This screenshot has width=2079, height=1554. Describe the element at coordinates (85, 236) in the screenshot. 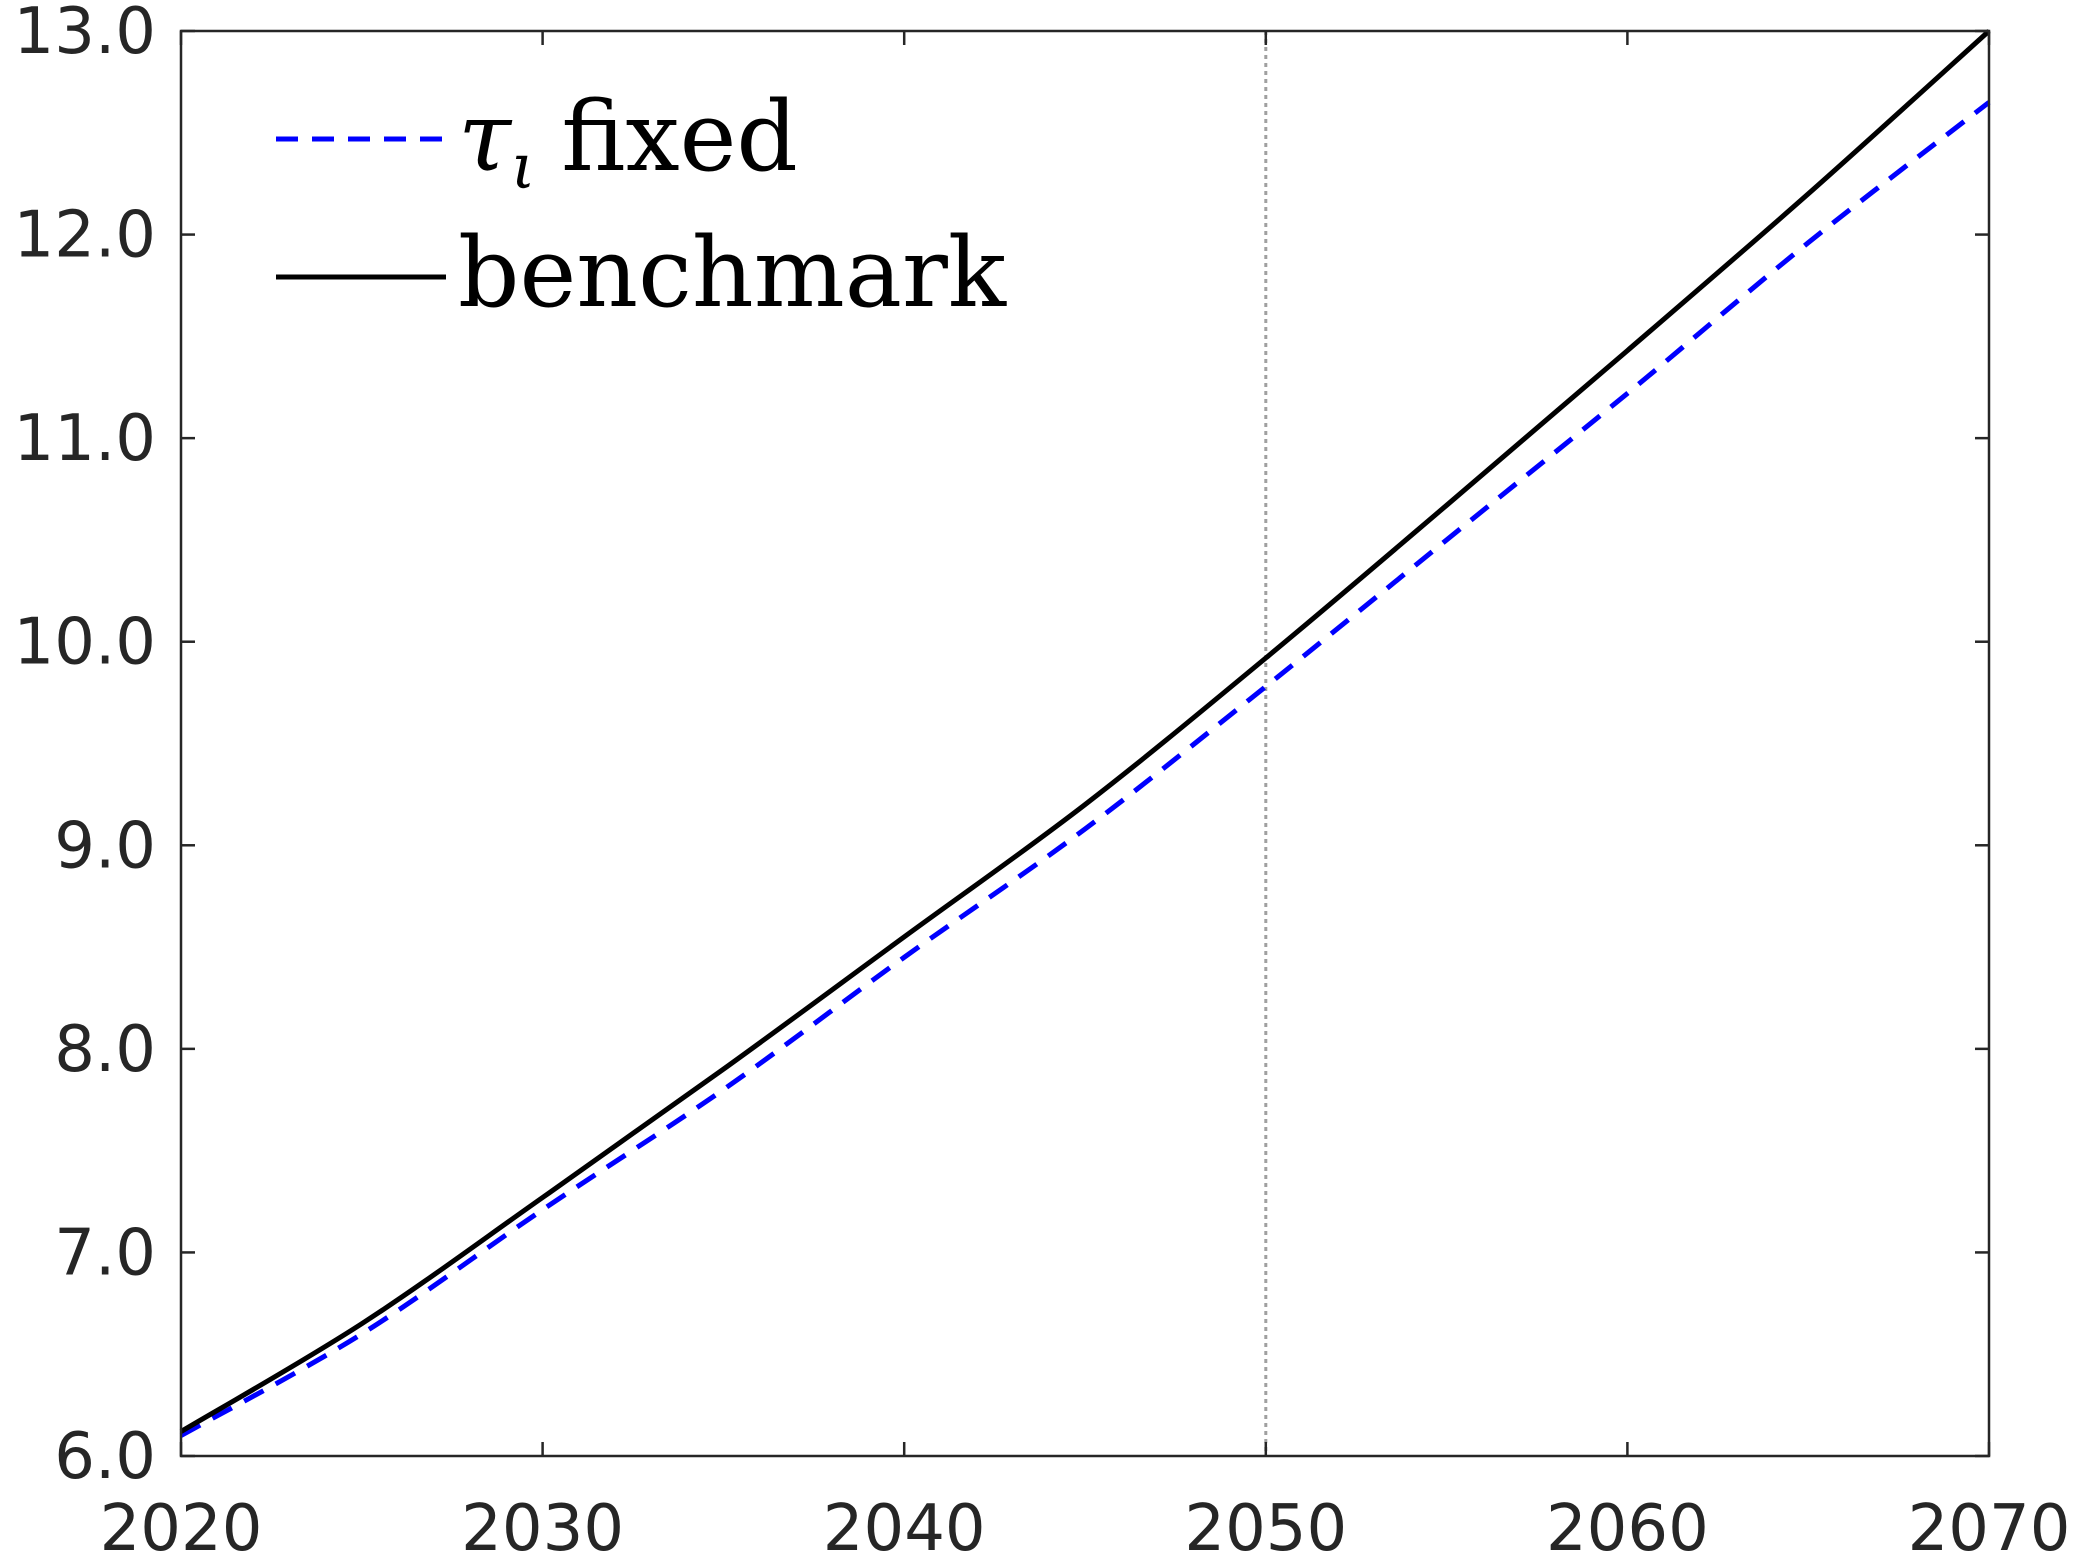

I see `y-tick-label-12: 12.0` at that location.